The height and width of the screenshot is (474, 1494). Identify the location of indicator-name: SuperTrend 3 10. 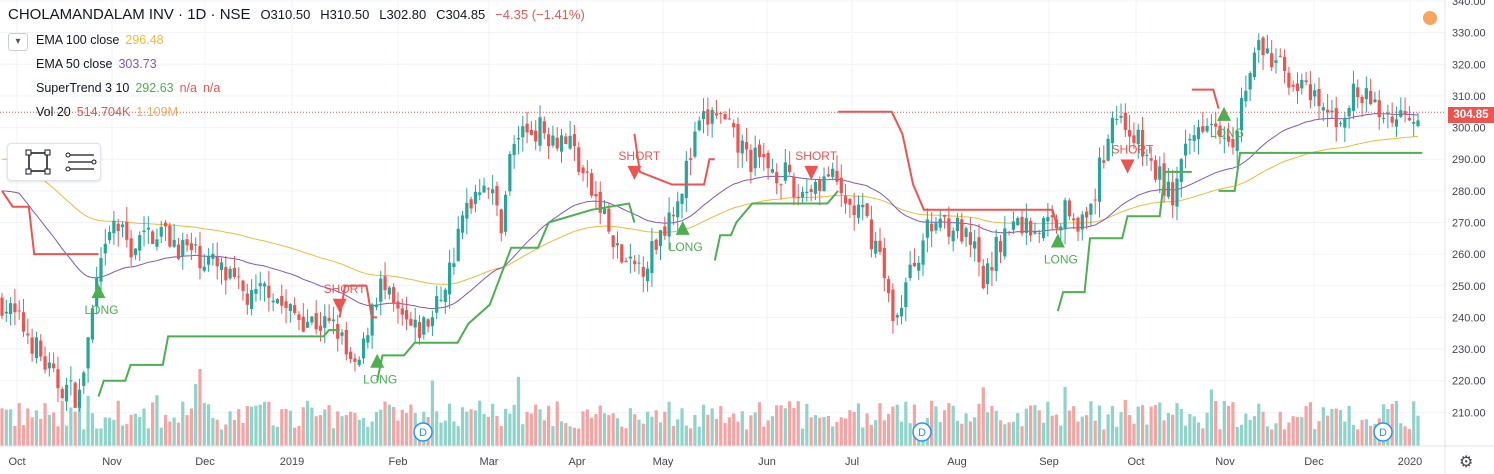
(83, 88).